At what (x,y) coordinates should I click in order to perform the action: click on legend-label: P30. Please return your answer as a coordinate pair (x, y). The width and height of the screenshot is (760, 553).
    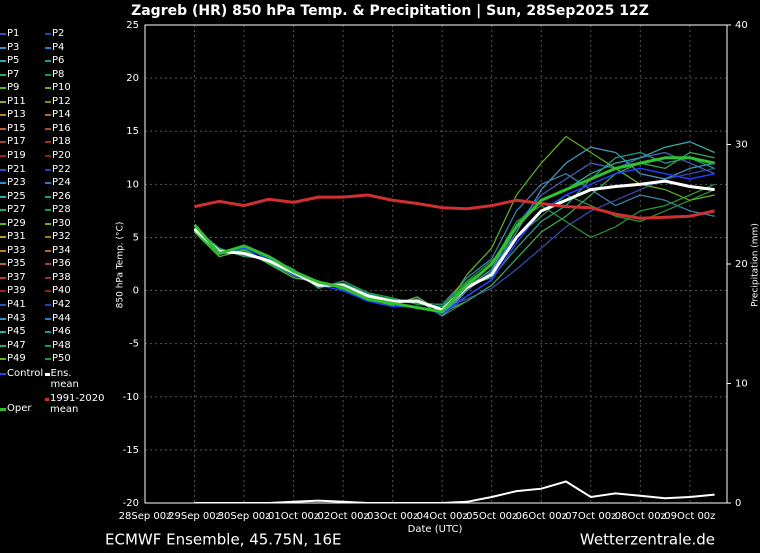
    Looking at the image, I should click on (61, 223).